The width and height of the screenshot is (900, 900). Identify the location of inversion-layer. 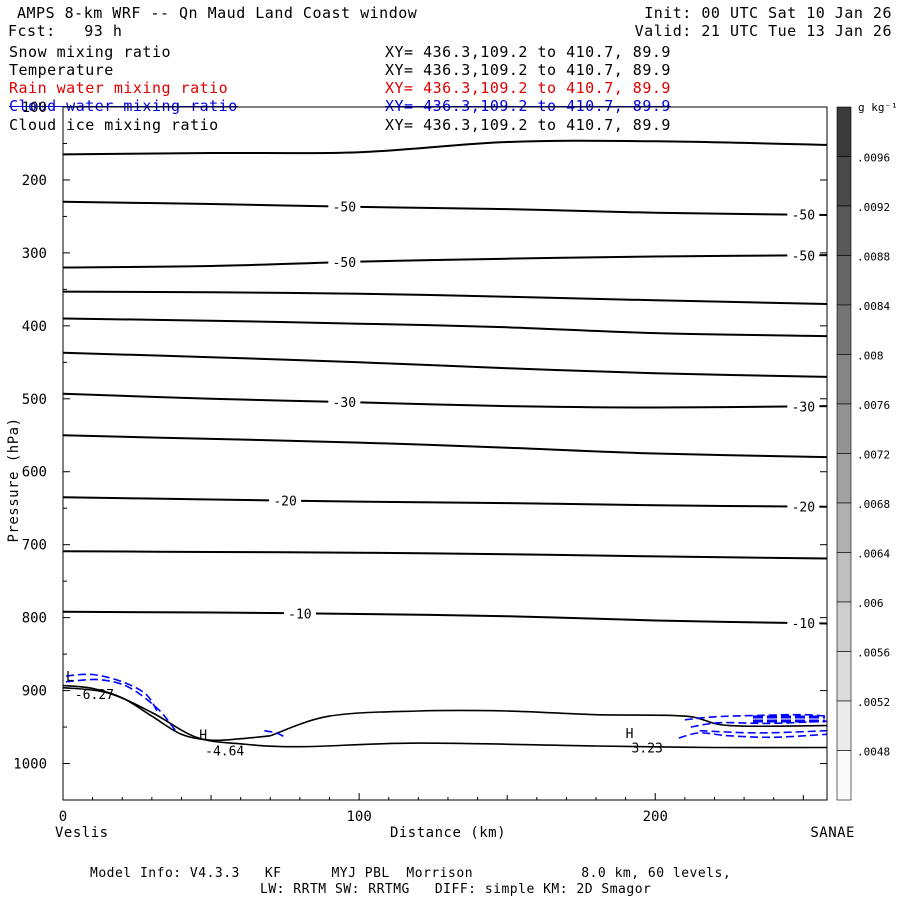
(445, 716).